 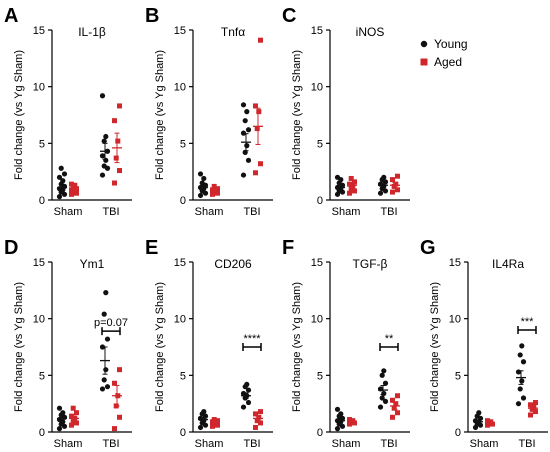 I want to click on significance-label: ***, so click(x=528, y=322).